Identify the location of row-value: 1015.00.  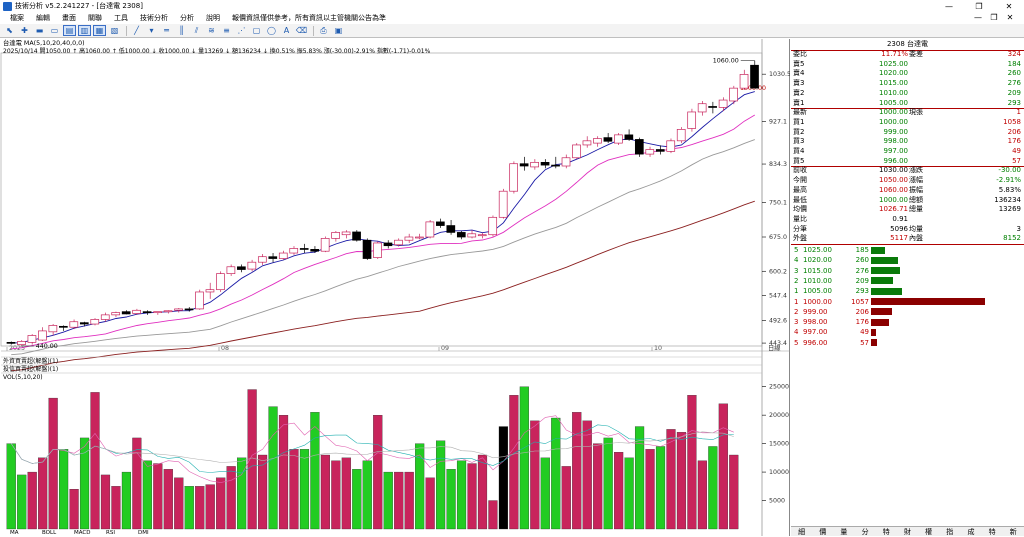
(893, 83).